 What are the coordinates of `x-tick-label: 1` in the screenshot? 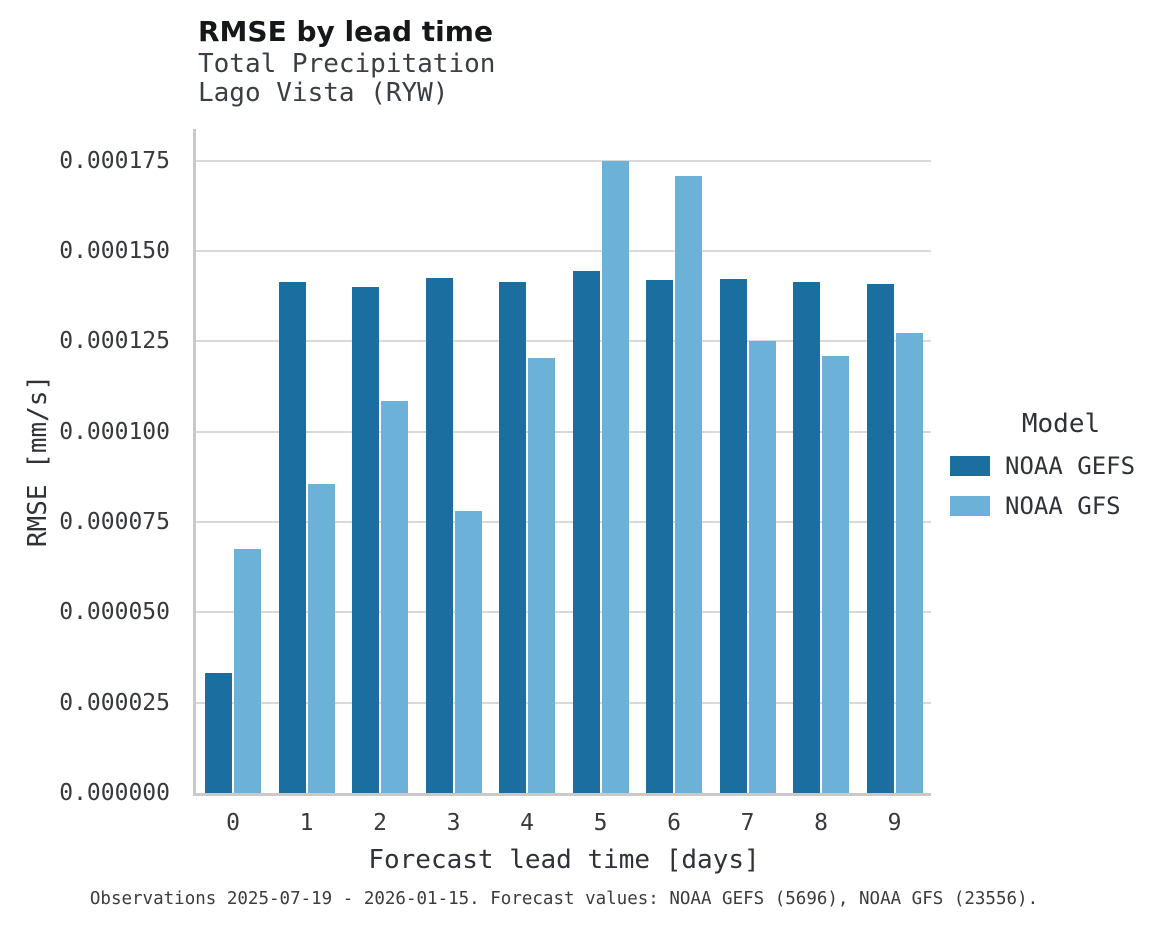 It's located at (306, 823).